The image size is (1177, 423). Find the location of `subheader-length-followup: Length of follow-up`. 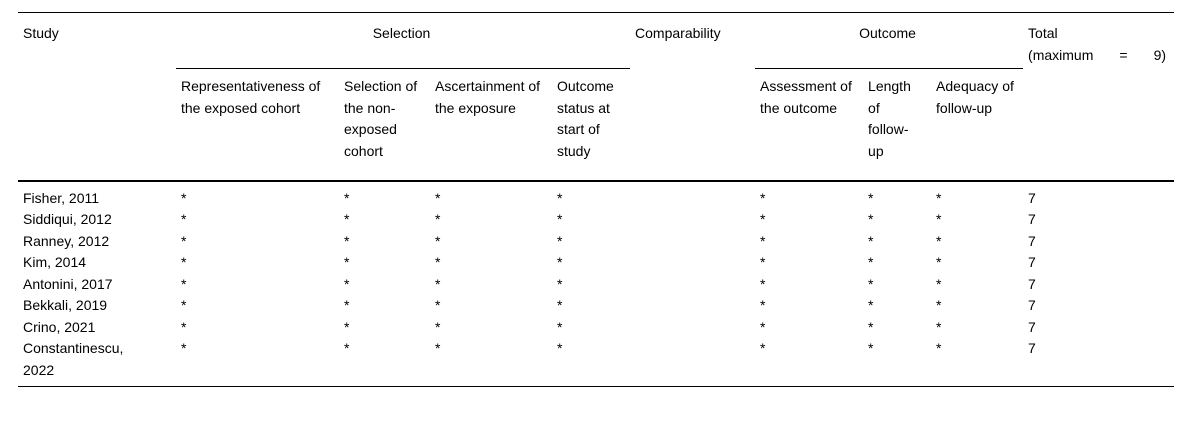

subheader-length-followup: Length of follow-up is located at coordinates (889, 118).